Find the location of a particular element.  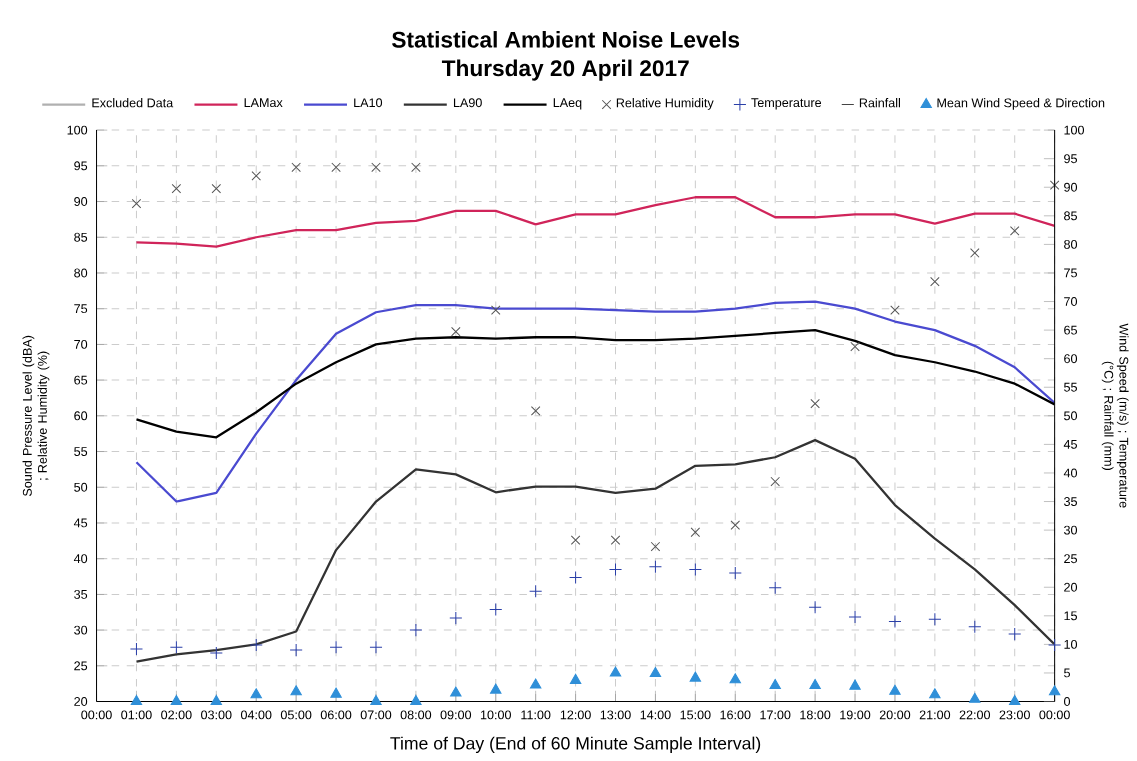

y2-tick-label: 85 is located at coordinates (1070, 216).